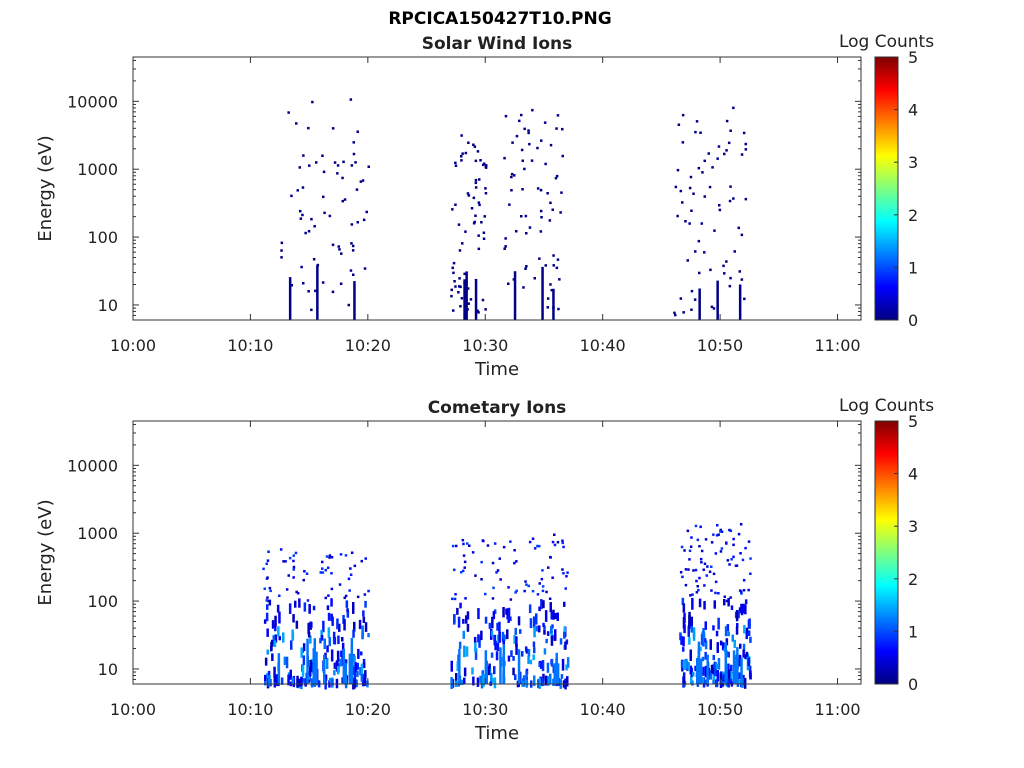  What do you see at coordinates (368, 345) in the screenshot?
I see `x-tick-label: 10:20` at bounding box center [368, 345].